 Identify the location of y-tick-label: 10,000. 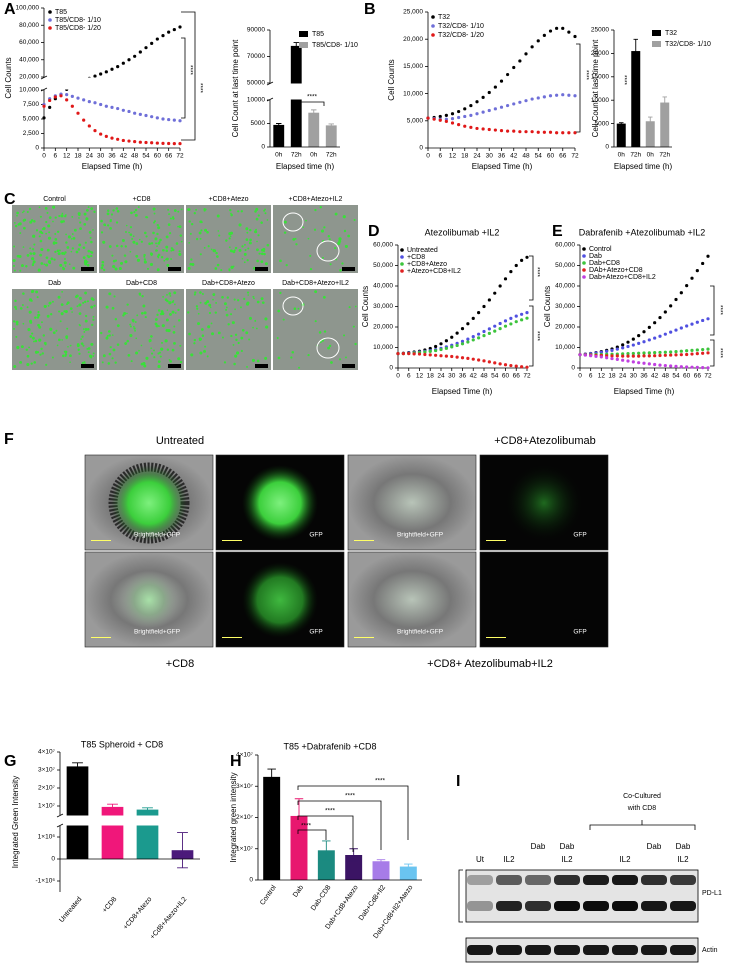
(565, 347).